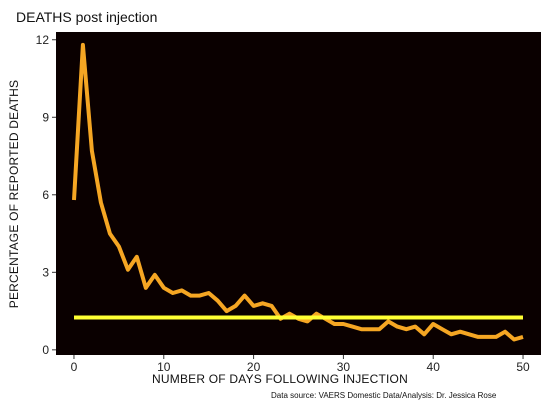  I want to click on x-tick-label: 0, so click(74, 367).